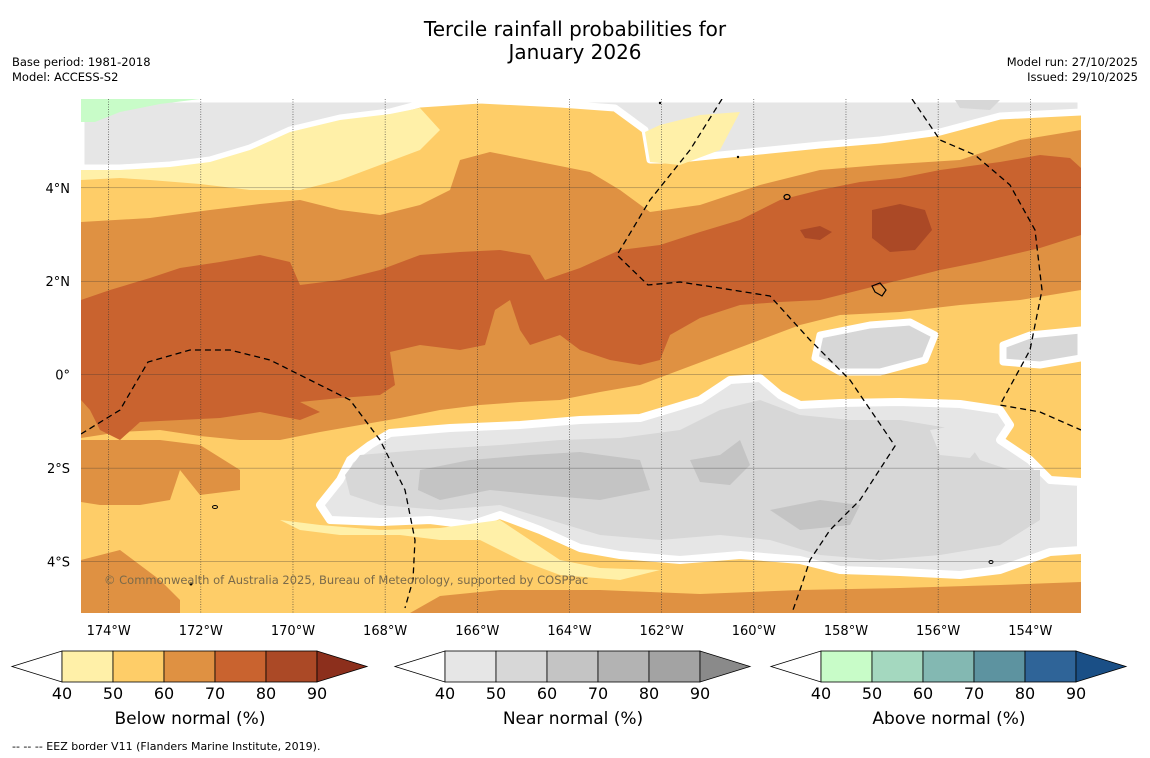  I want to click on lon-tick-label-2: 170°W, so click(293, 631).